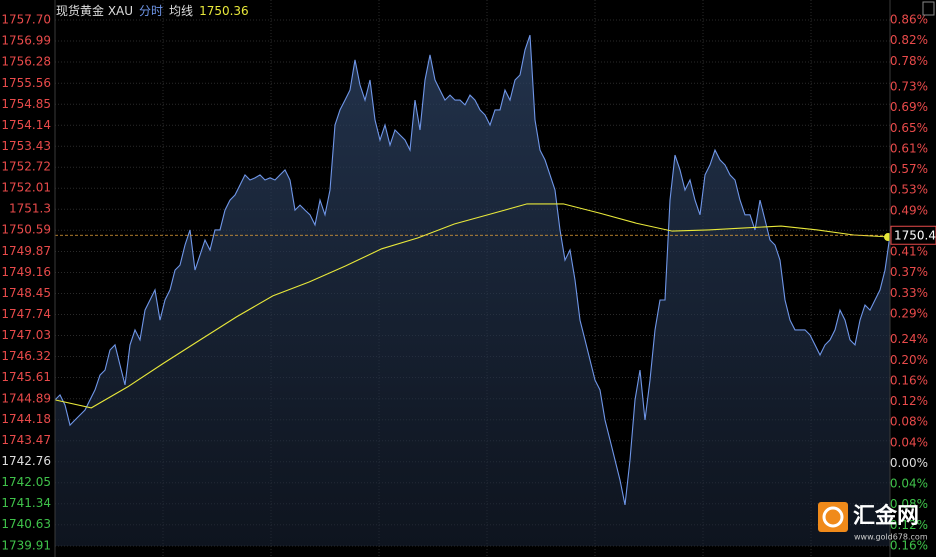 The width and height of the screenshot is (936, 557). Describe the element at coordinates (26, 272) in the screenshot. I see `y-tick-label: 1749.16` at that location.